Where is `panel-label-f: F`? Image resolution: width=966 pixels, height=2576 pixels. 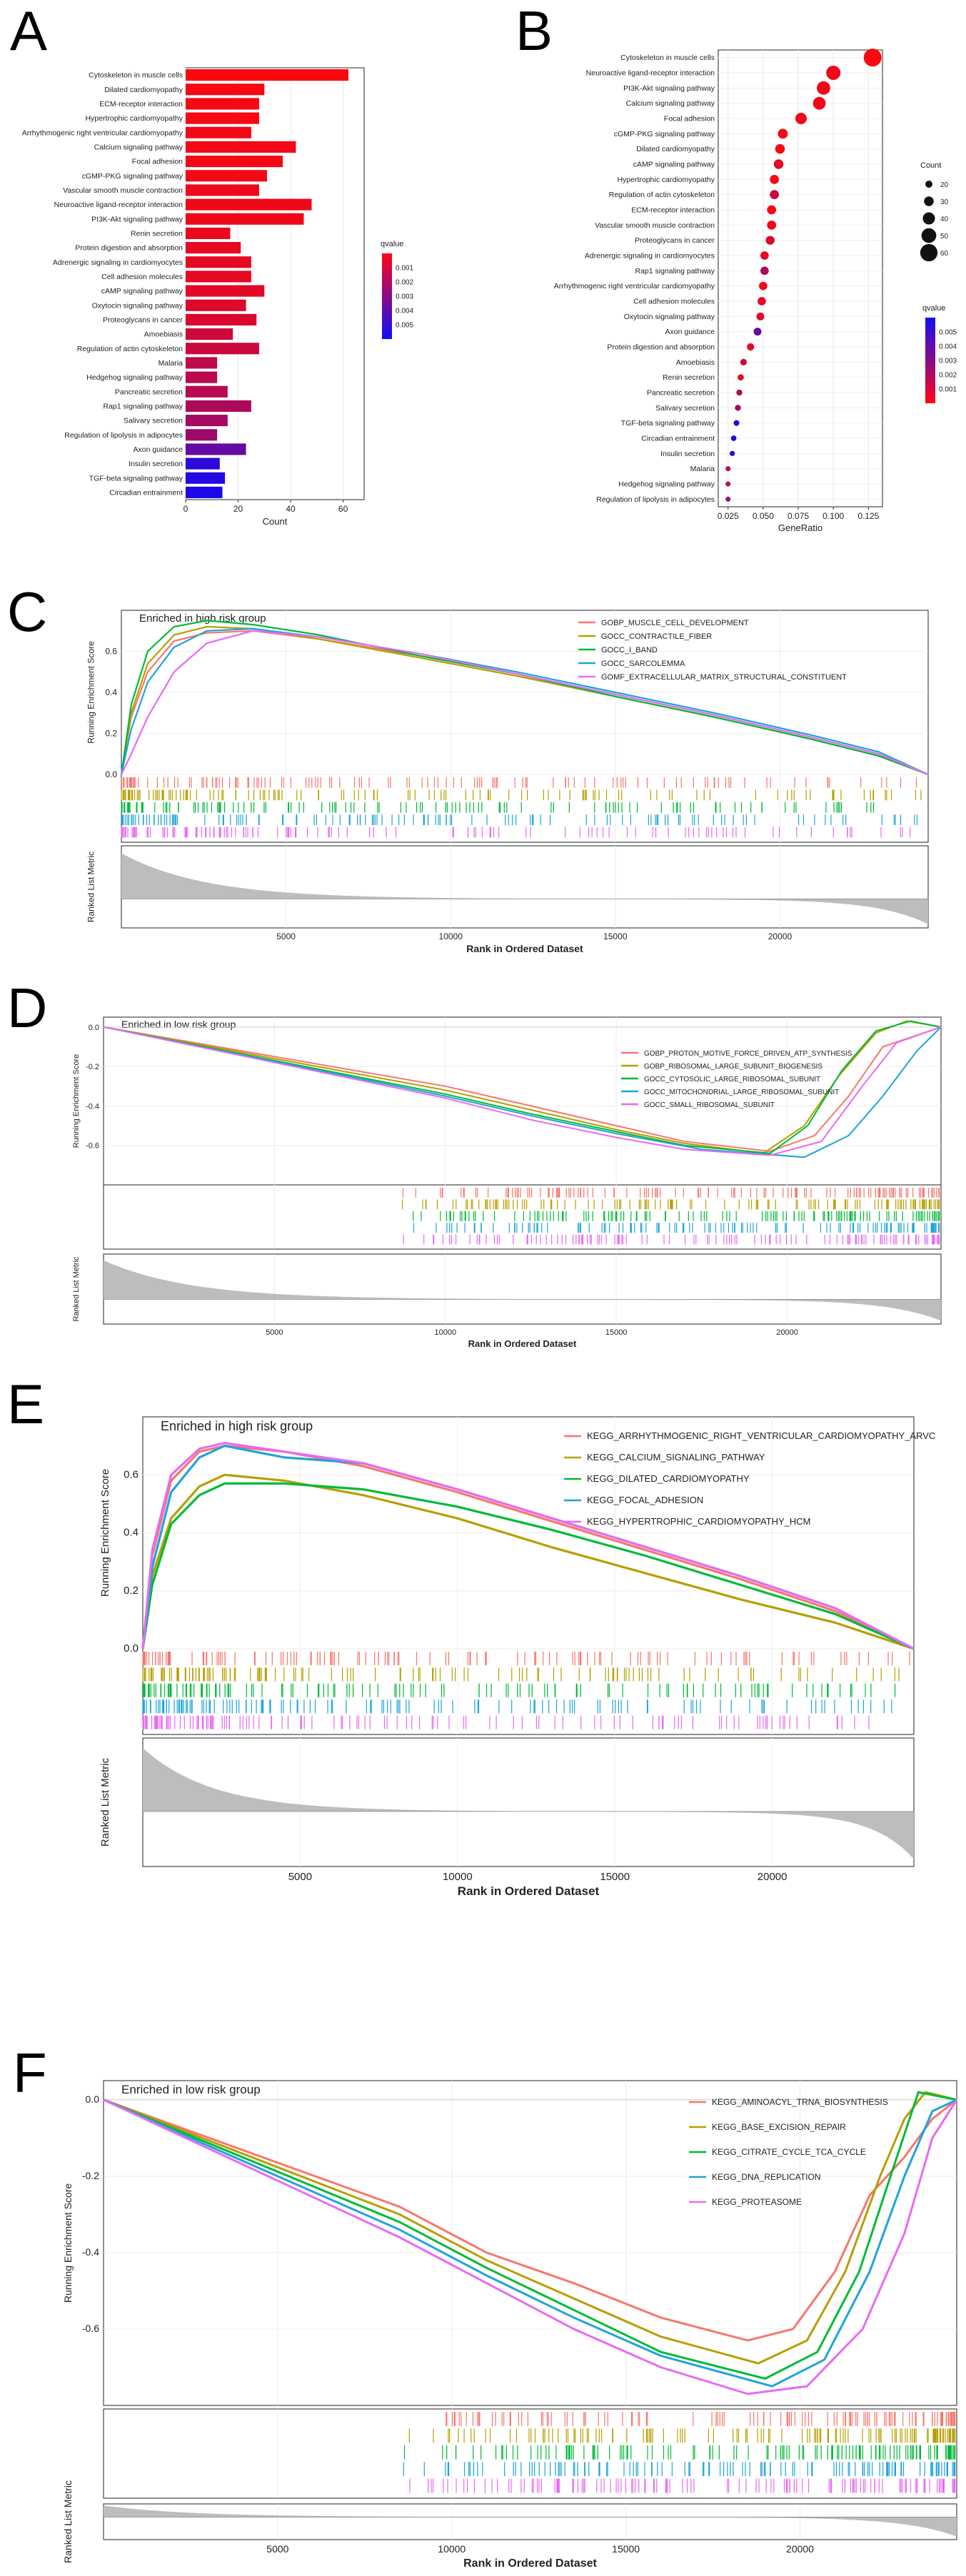
panel-label-f: F is located at coordinates (30, 2072).